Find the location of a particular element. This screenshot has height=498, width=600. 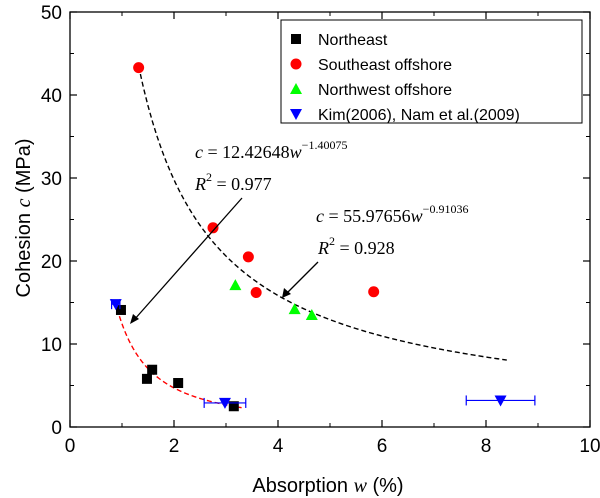

y-tick-label: 20 is located at coordinates (51, 262).